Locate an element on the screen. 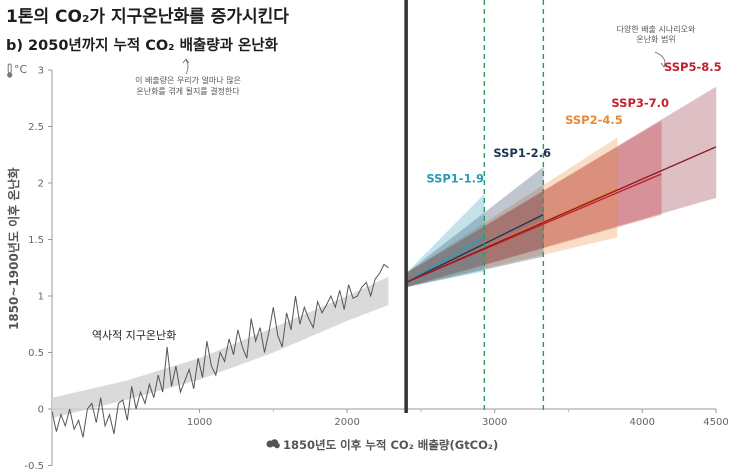 This screenshot has width=732, height=472. x-tick-label: 3000 is located at coordinates (494, 422).